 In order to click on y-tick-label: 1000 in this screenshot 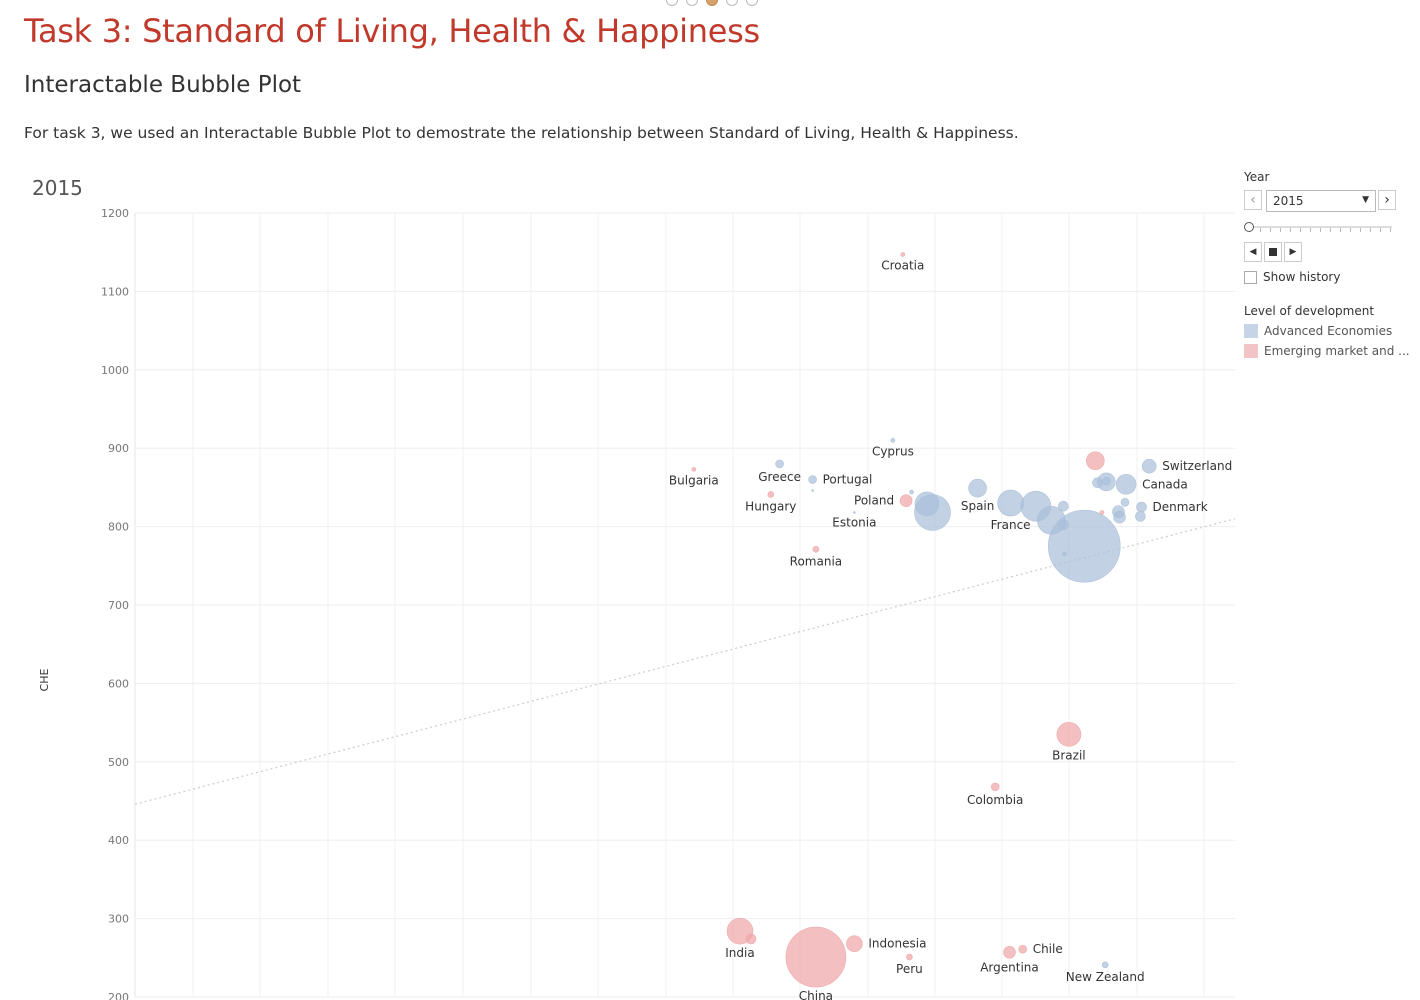, I will do `click(115, 370)`.